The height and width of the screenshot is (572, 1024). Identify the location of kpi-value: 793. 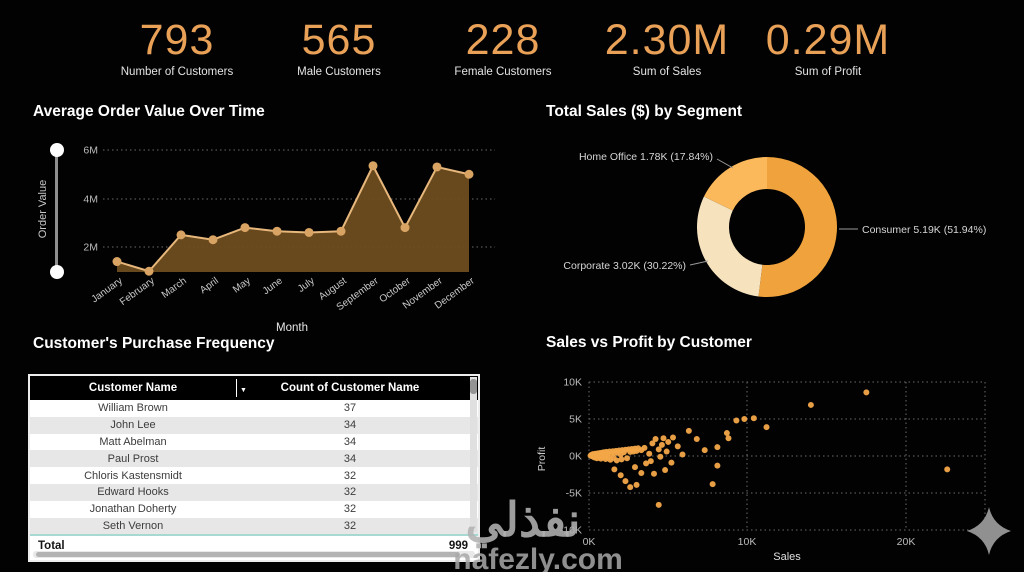
(177, 40).